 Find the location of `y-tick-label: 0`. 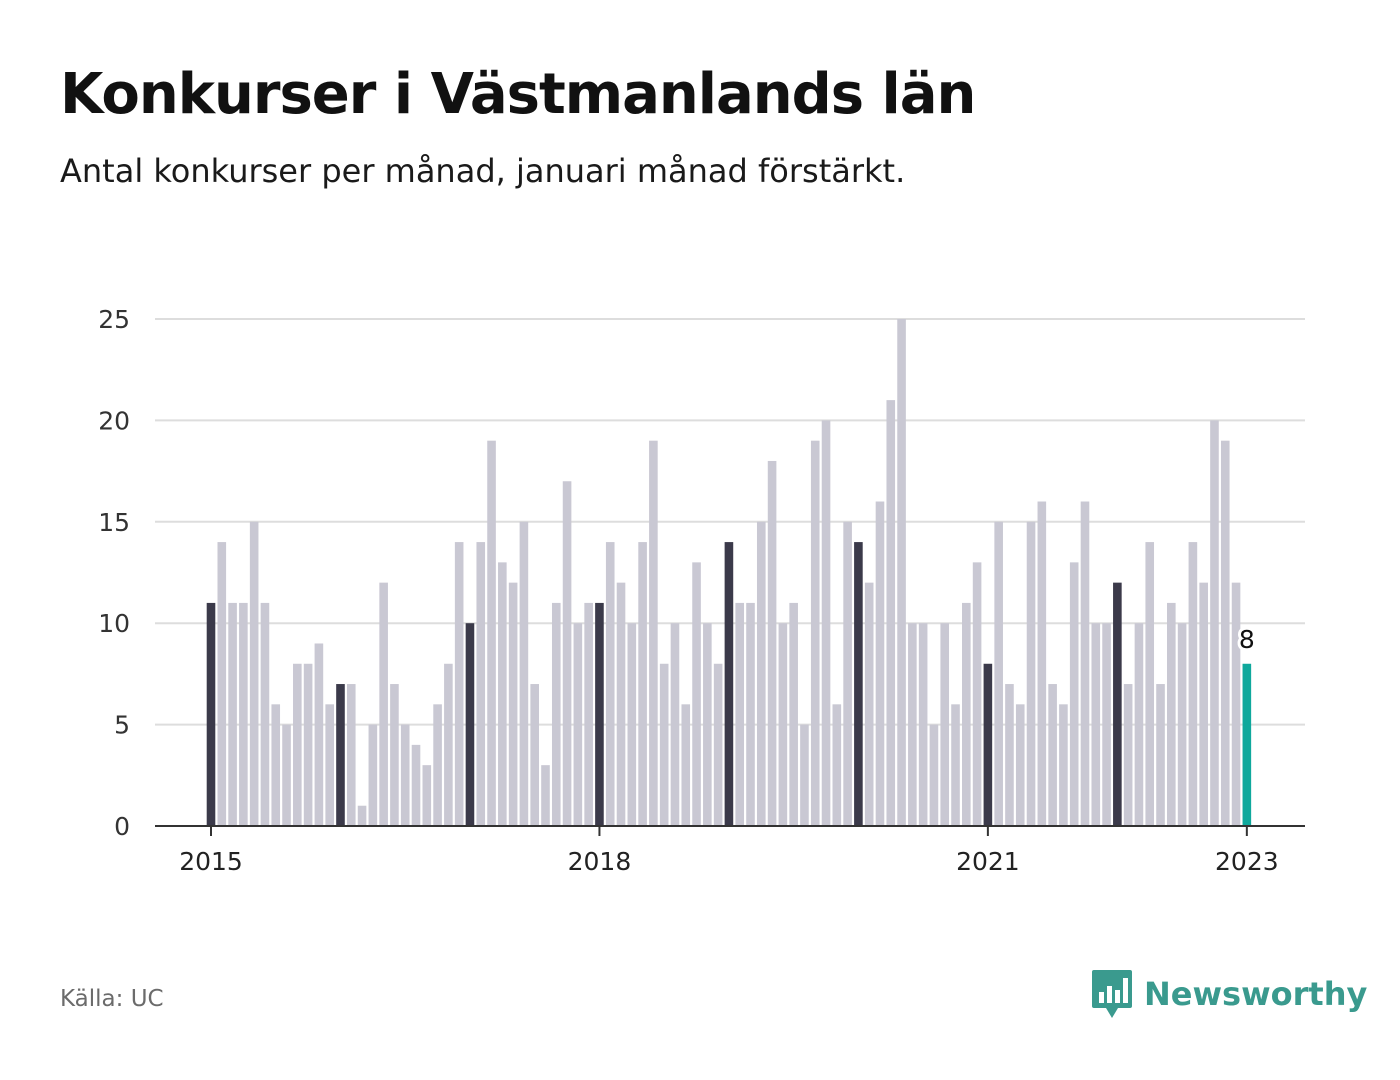

y-tick-label: 0 is located at coordinates (122, 826).